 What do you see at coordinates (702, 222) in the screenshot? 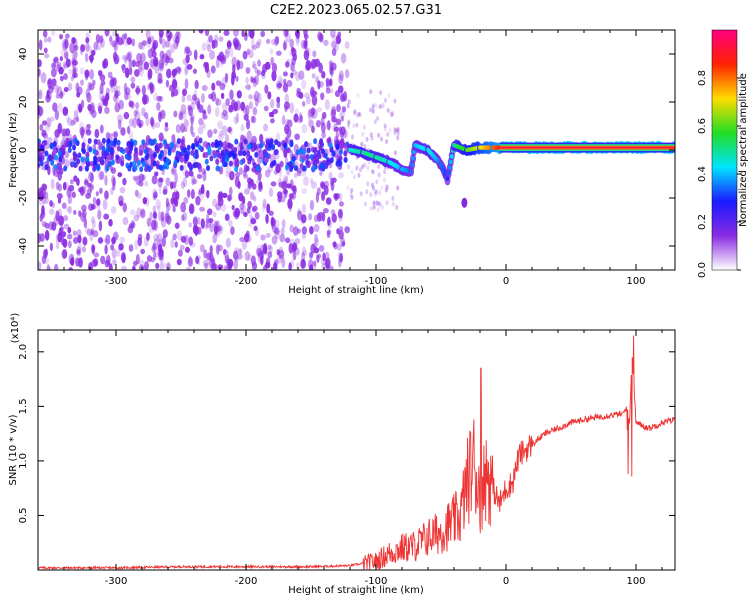
I see `colorbar-tick-label: 0.2` at bounding box center [702, 222].